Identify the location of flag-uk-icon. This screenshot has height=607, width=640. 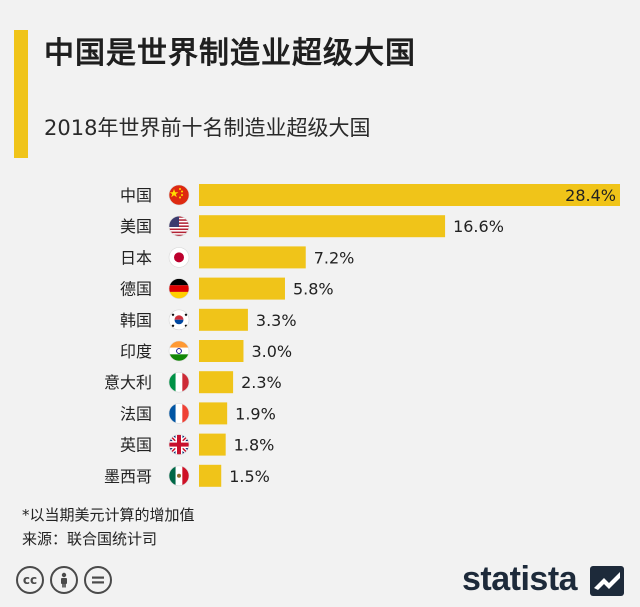
(179, 444).